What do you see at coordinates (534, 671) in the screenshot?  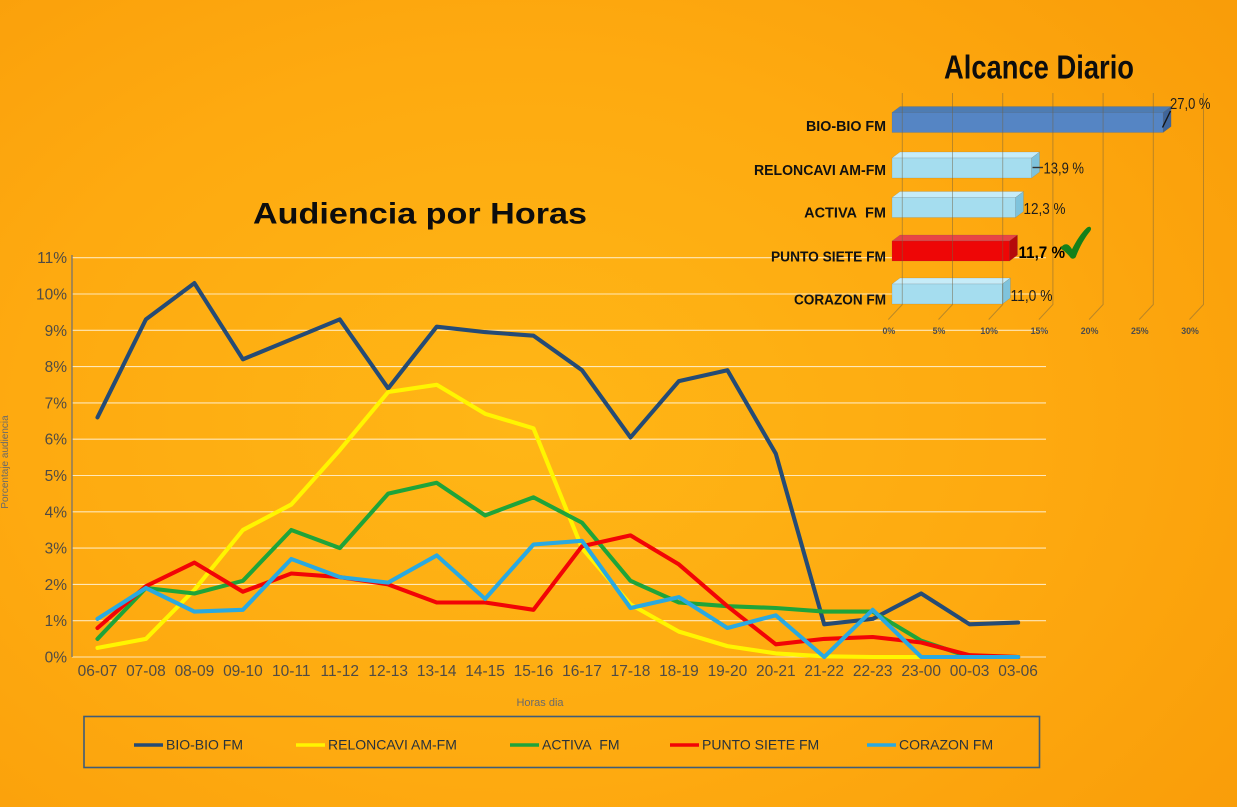 I see `svg-text: 15-16` at bounding box center [534, 671].